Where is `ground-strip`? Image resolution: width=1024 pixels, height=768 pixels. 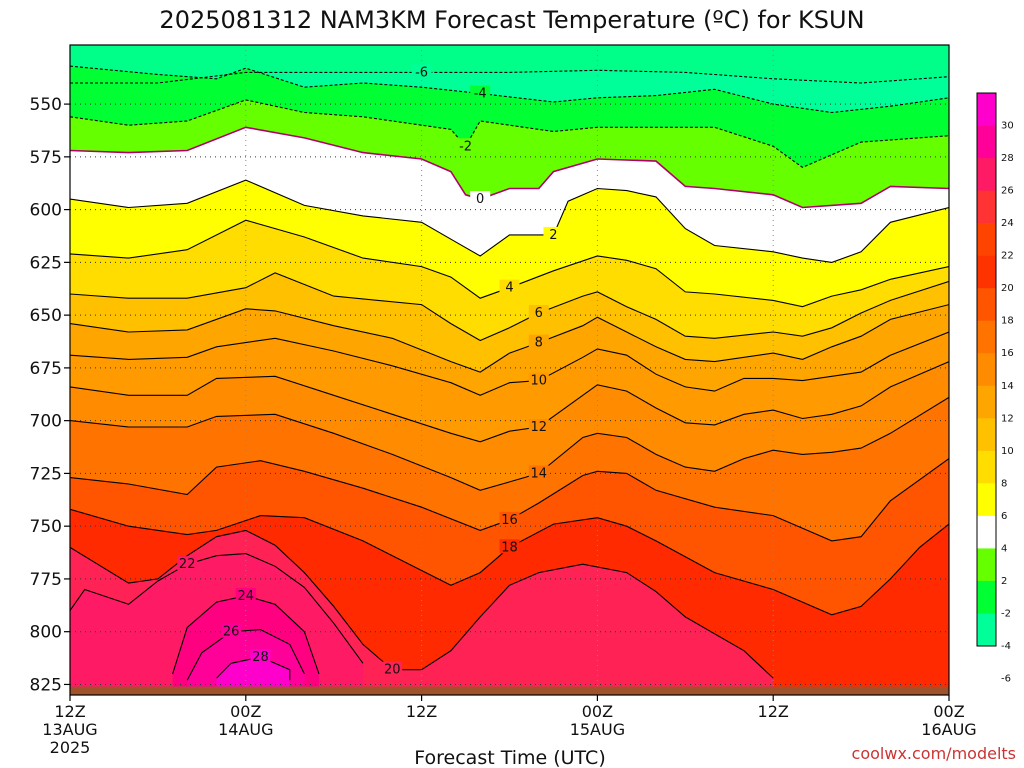 ground-strip is located at coordinates (509, 690).